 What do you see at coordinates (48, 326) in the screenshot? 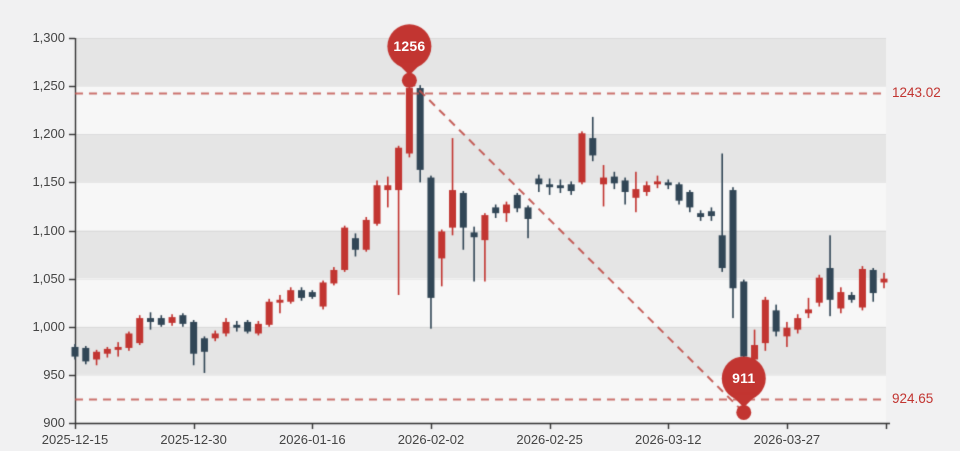
I see `y-axis-tick-label: 1,000` at bounding box center [48, 326].